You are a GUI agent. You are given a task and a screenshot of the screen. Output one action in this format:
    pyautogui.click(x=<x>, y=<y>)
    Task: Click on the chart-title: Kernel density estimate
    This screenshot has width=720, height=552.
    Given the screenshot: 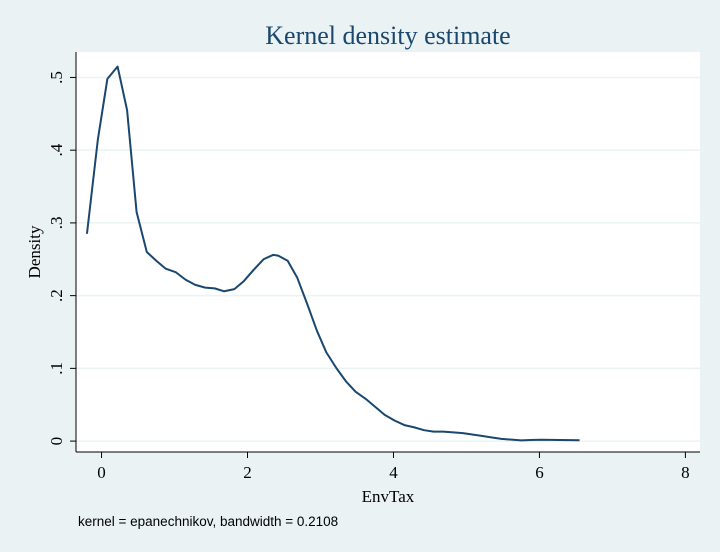 What is the action you would take?
    pyautogui.click(x=387, y=35)
    